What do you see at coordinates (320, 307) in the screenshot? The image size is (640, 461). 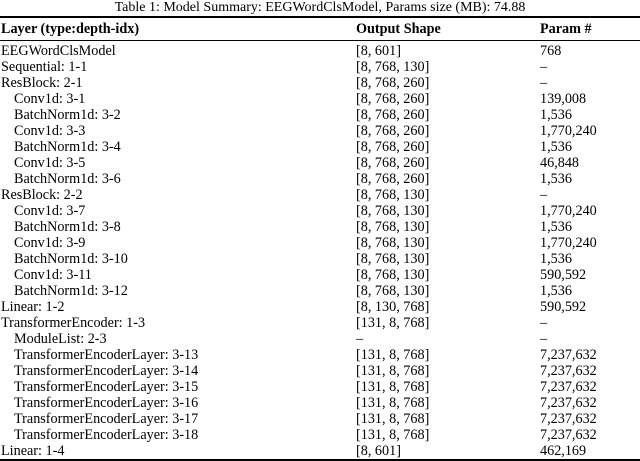 I see `table-row: Linear: 1-2 [8, 130, 768] 590,592` at bounding box center [320, 307].